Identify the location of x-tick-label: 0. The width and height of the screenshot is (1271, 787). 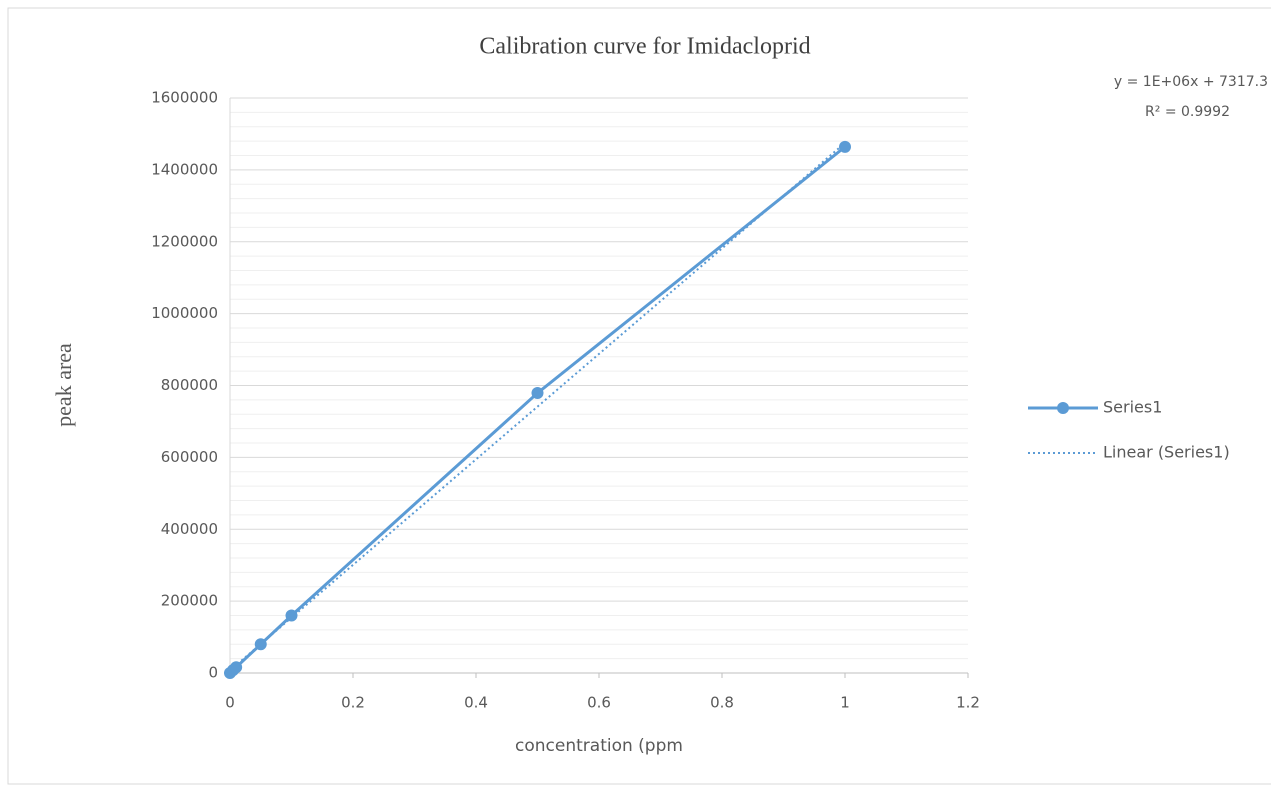
(230, 703).